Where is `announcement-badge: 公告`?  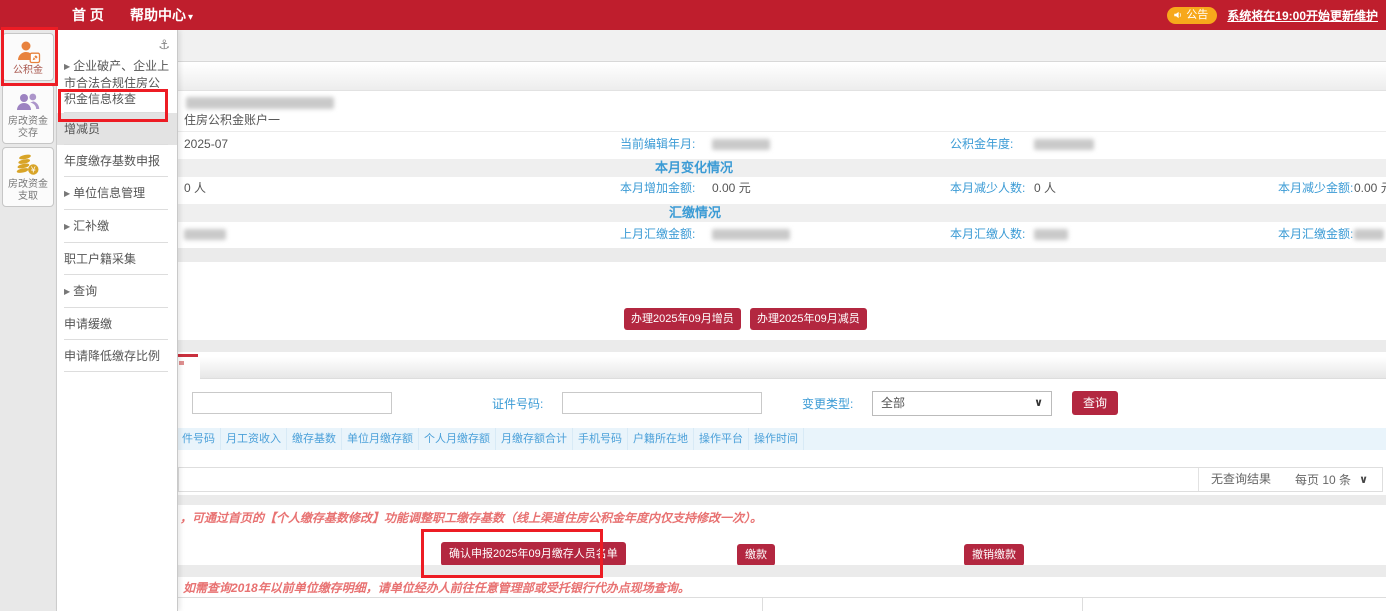
announcement-badge: 公告 is located at coordinates (1192, 15).